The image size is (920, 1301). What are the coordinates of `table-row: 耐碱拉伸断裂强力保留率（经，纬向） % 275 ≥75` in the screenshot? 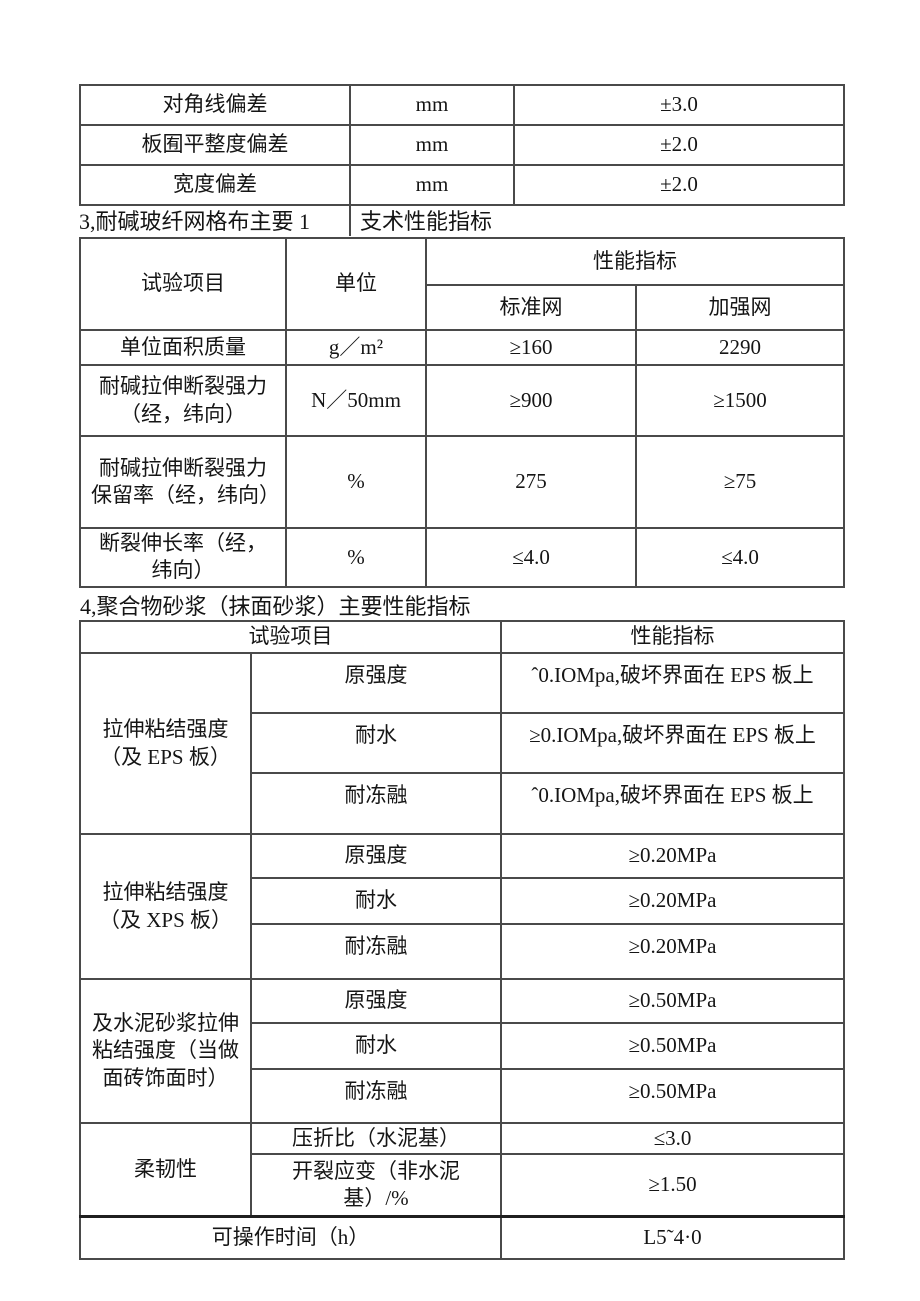 It's located at (462, 482).